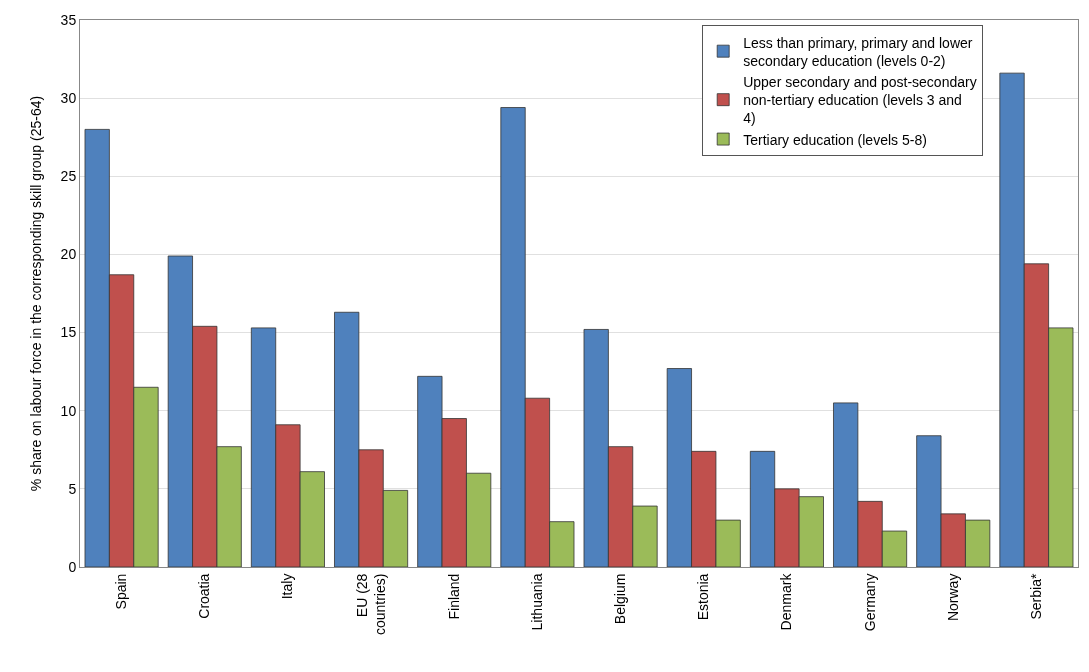 This screenshot has width=1089, height=672. What do you see at coordinates (1035, 596) in the screenshot?
I see `x-tick-label: Serbia*` at bounding box center [1035, 596].